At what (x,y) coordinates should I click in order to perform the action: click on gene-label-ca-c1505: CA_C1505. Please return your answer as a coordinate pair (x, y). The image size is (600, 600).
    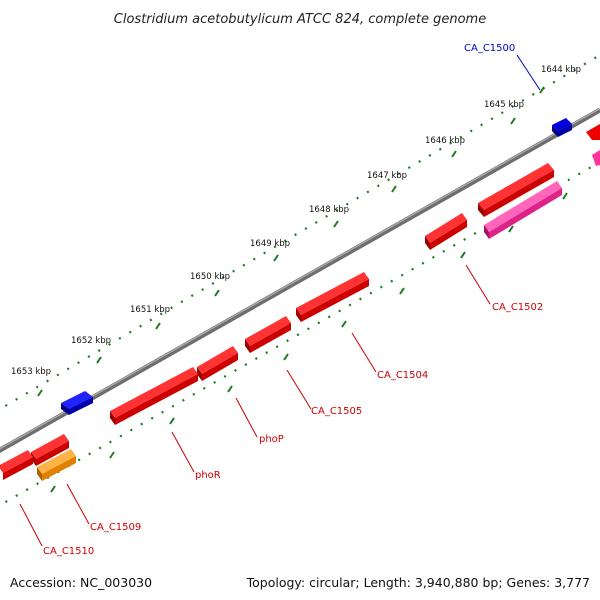
    Looking at the image, I should click on (336, 411).